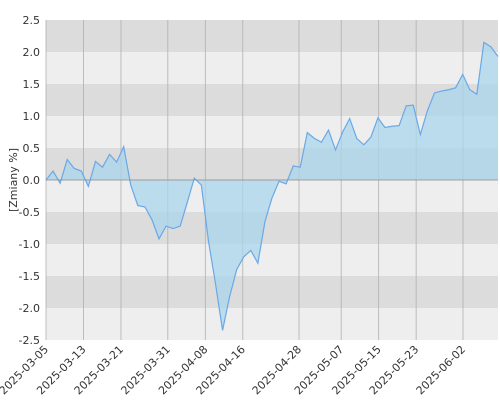 The width and height of the screenshot is (500, 400). What do you see at coordinates (29, 276) in the screenshot?
I see `y-tick-label: -1.5` at bounding box center [29, 276].